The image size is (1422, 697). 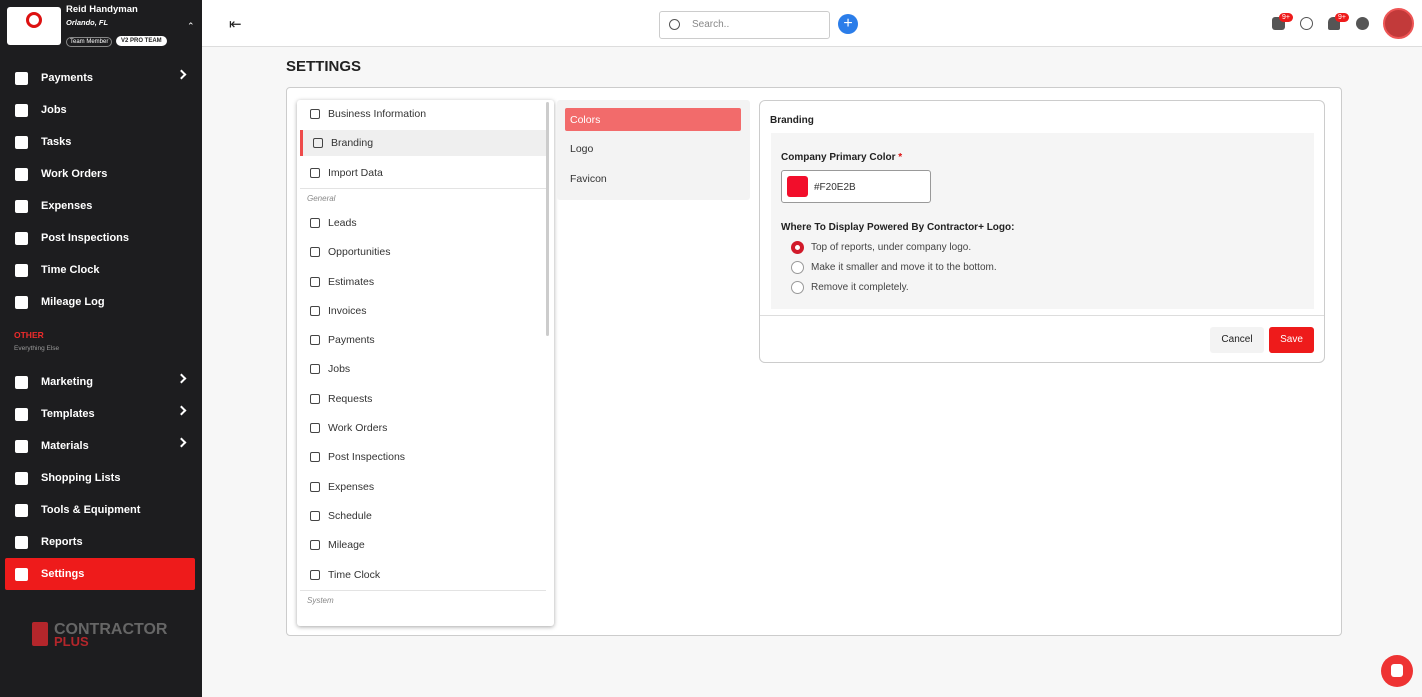 What do you see at coordinates (860, 287) in the screenshot?
I see `radio-label: Remove it completely.` at bounding box center [860, 287].